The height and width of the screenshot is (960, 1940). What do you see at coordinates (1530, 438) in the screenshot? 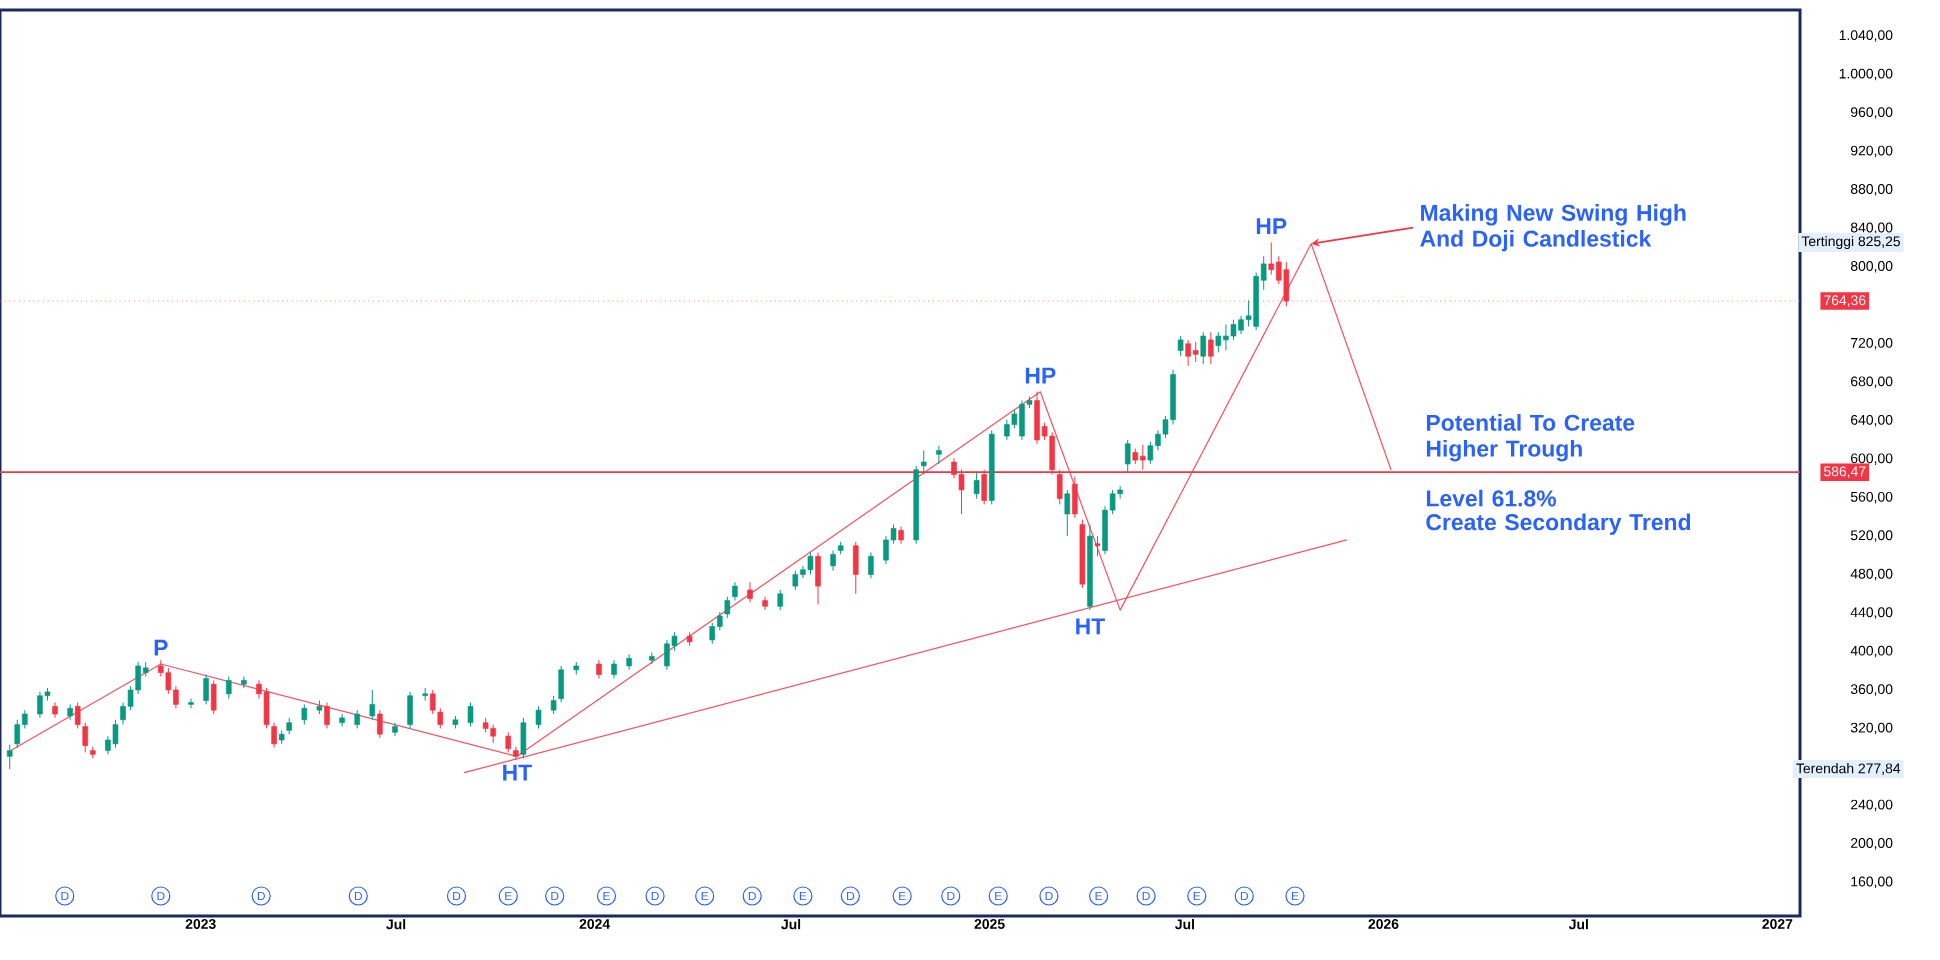
I see `annotation: Potential To Create Higher Trough` at bounding box center [1530, 438].